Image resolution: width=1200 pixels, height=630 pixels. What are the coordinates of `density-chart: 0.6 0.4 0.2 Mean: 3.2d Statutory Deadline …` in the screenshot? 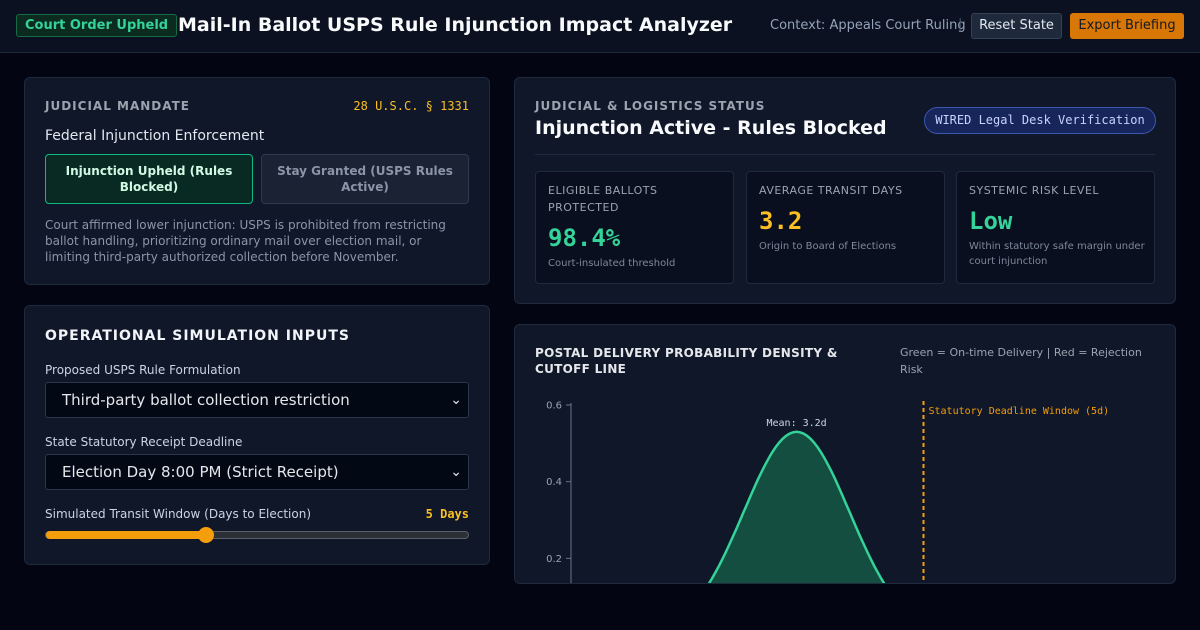 It's located at (828, 492).